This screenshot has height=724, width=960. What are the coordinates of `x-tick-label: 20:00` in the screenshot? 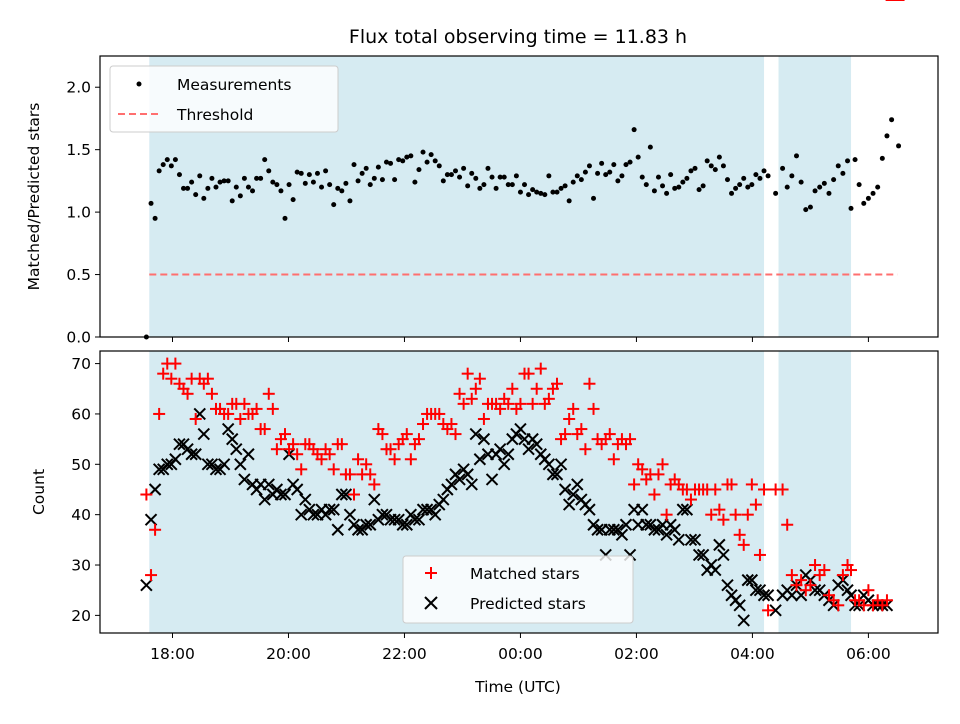 It's located at (288, 654).